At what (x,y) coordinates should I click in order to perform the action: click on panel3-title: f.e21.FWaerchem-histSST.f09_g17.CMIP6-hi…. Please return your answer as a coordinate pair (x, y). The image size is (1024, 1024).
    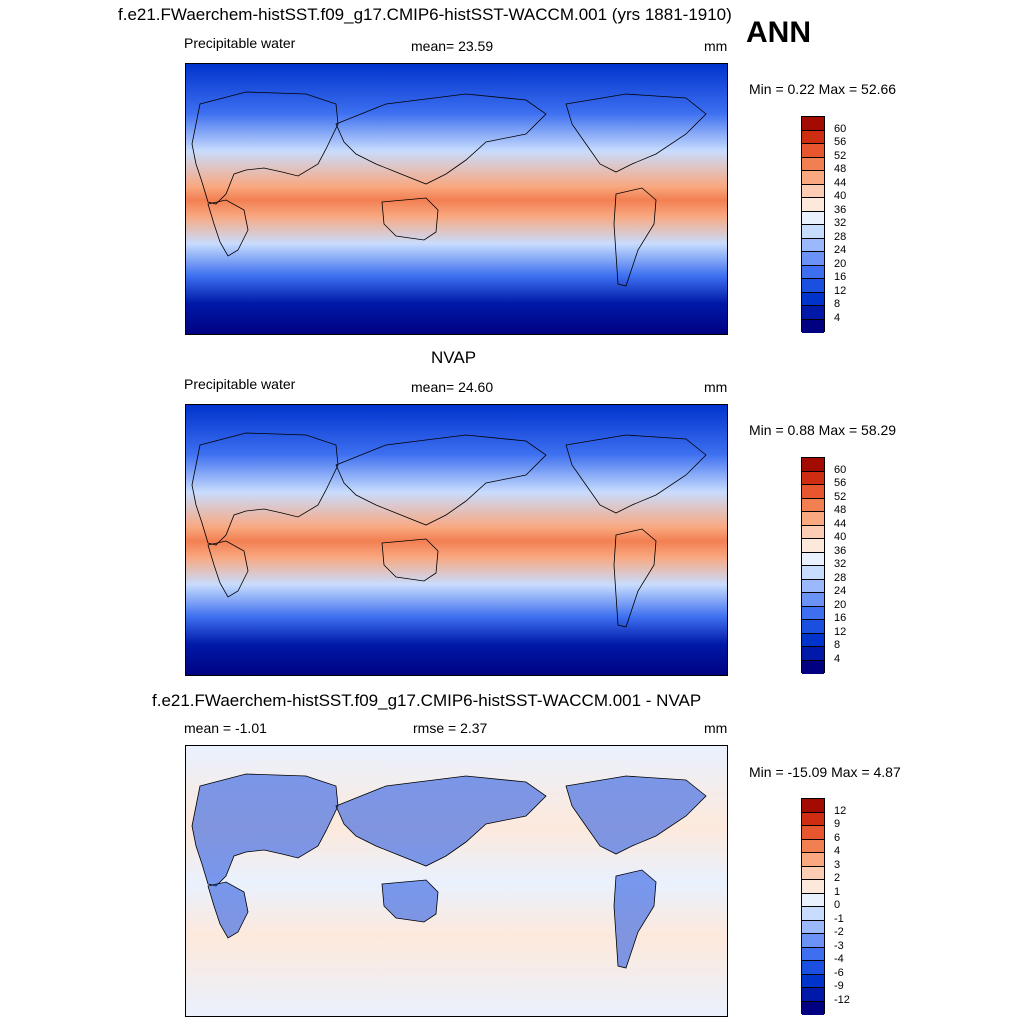
    Looking at the image, I should click on (427, 700).